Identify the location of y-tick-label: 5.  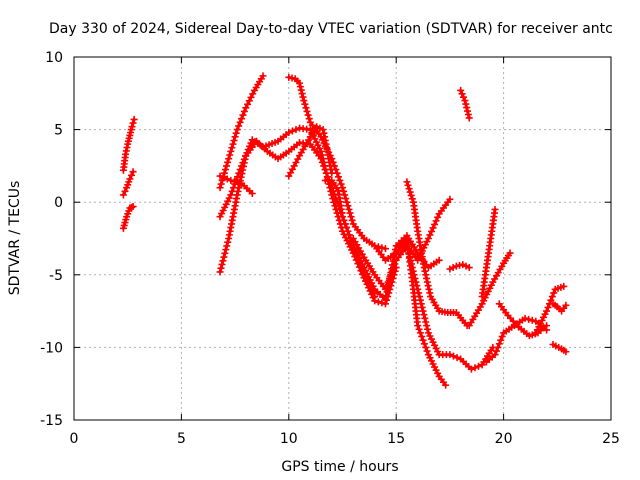
(58, 131).